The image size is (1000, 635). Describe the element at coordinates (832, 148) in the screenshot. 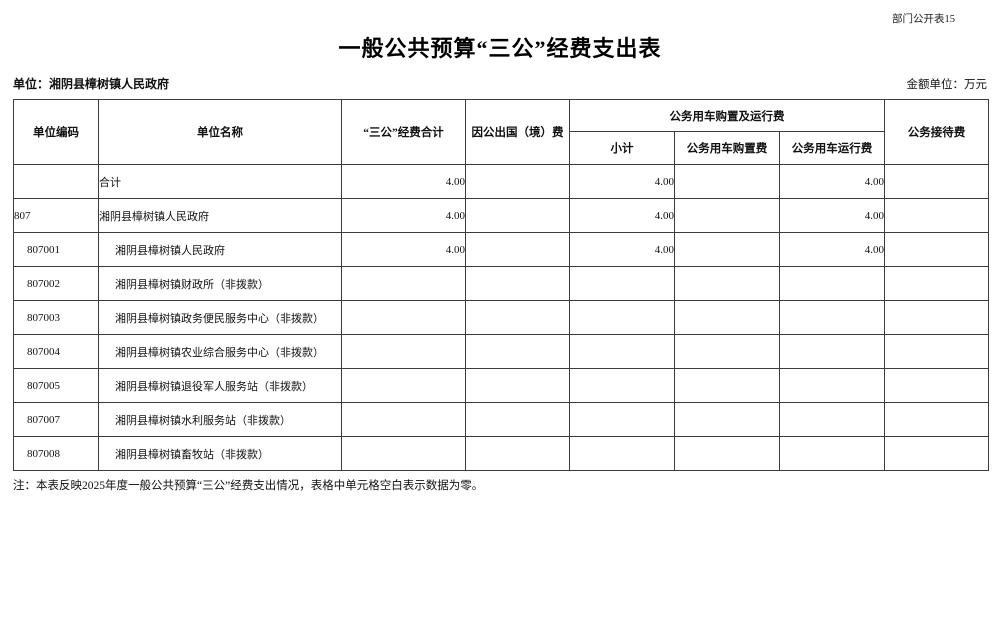

I see `col-header-vehicle-operation: 公务用车运行费` at that location.